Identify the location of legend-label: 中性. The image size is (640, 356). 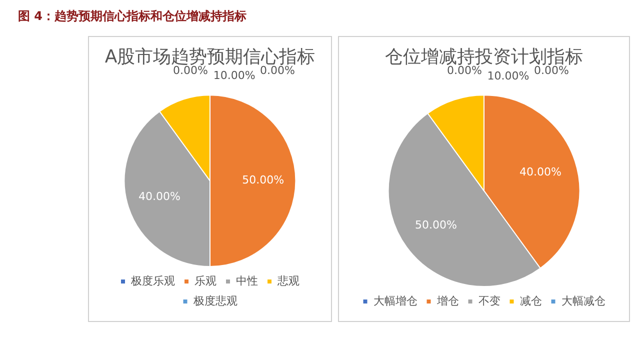
(247, 281).